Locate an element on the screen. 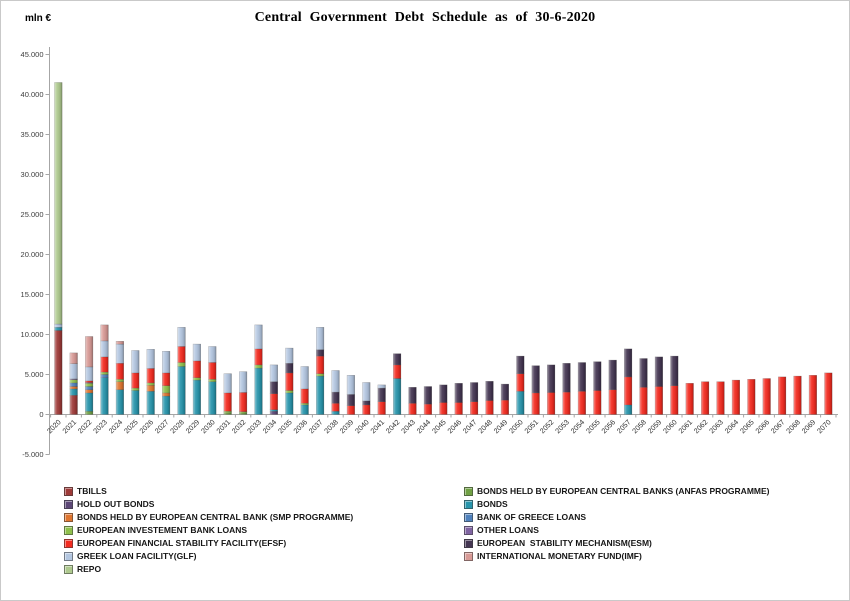  bar-segment-esm-2040 is located at coordinates (366, 403).